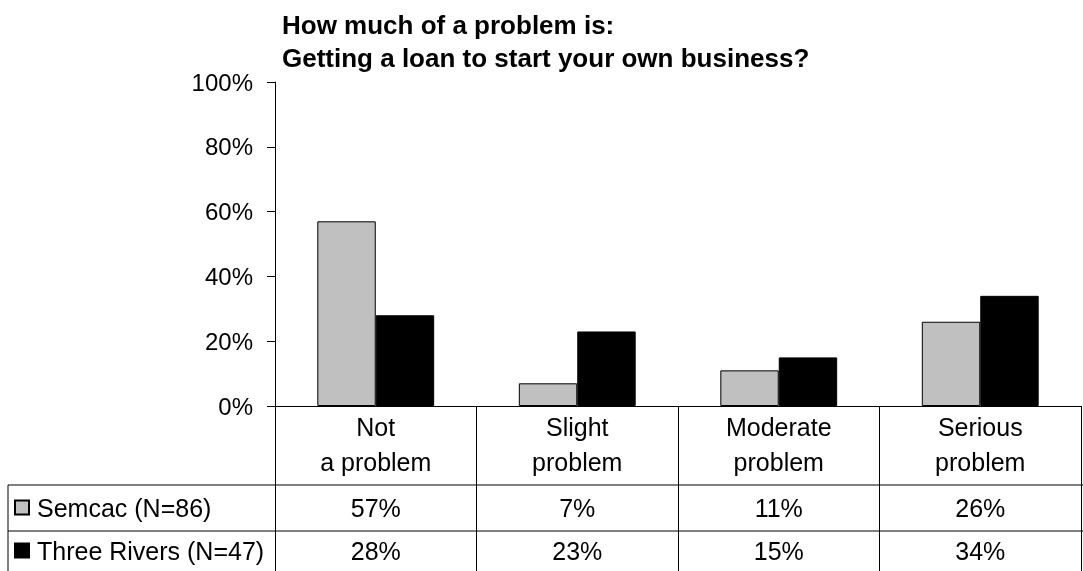  What do you see at coordinates (235, 406) in the screenshot?
I see `y-tick-label: 0%` at bounding box center [235, 406].